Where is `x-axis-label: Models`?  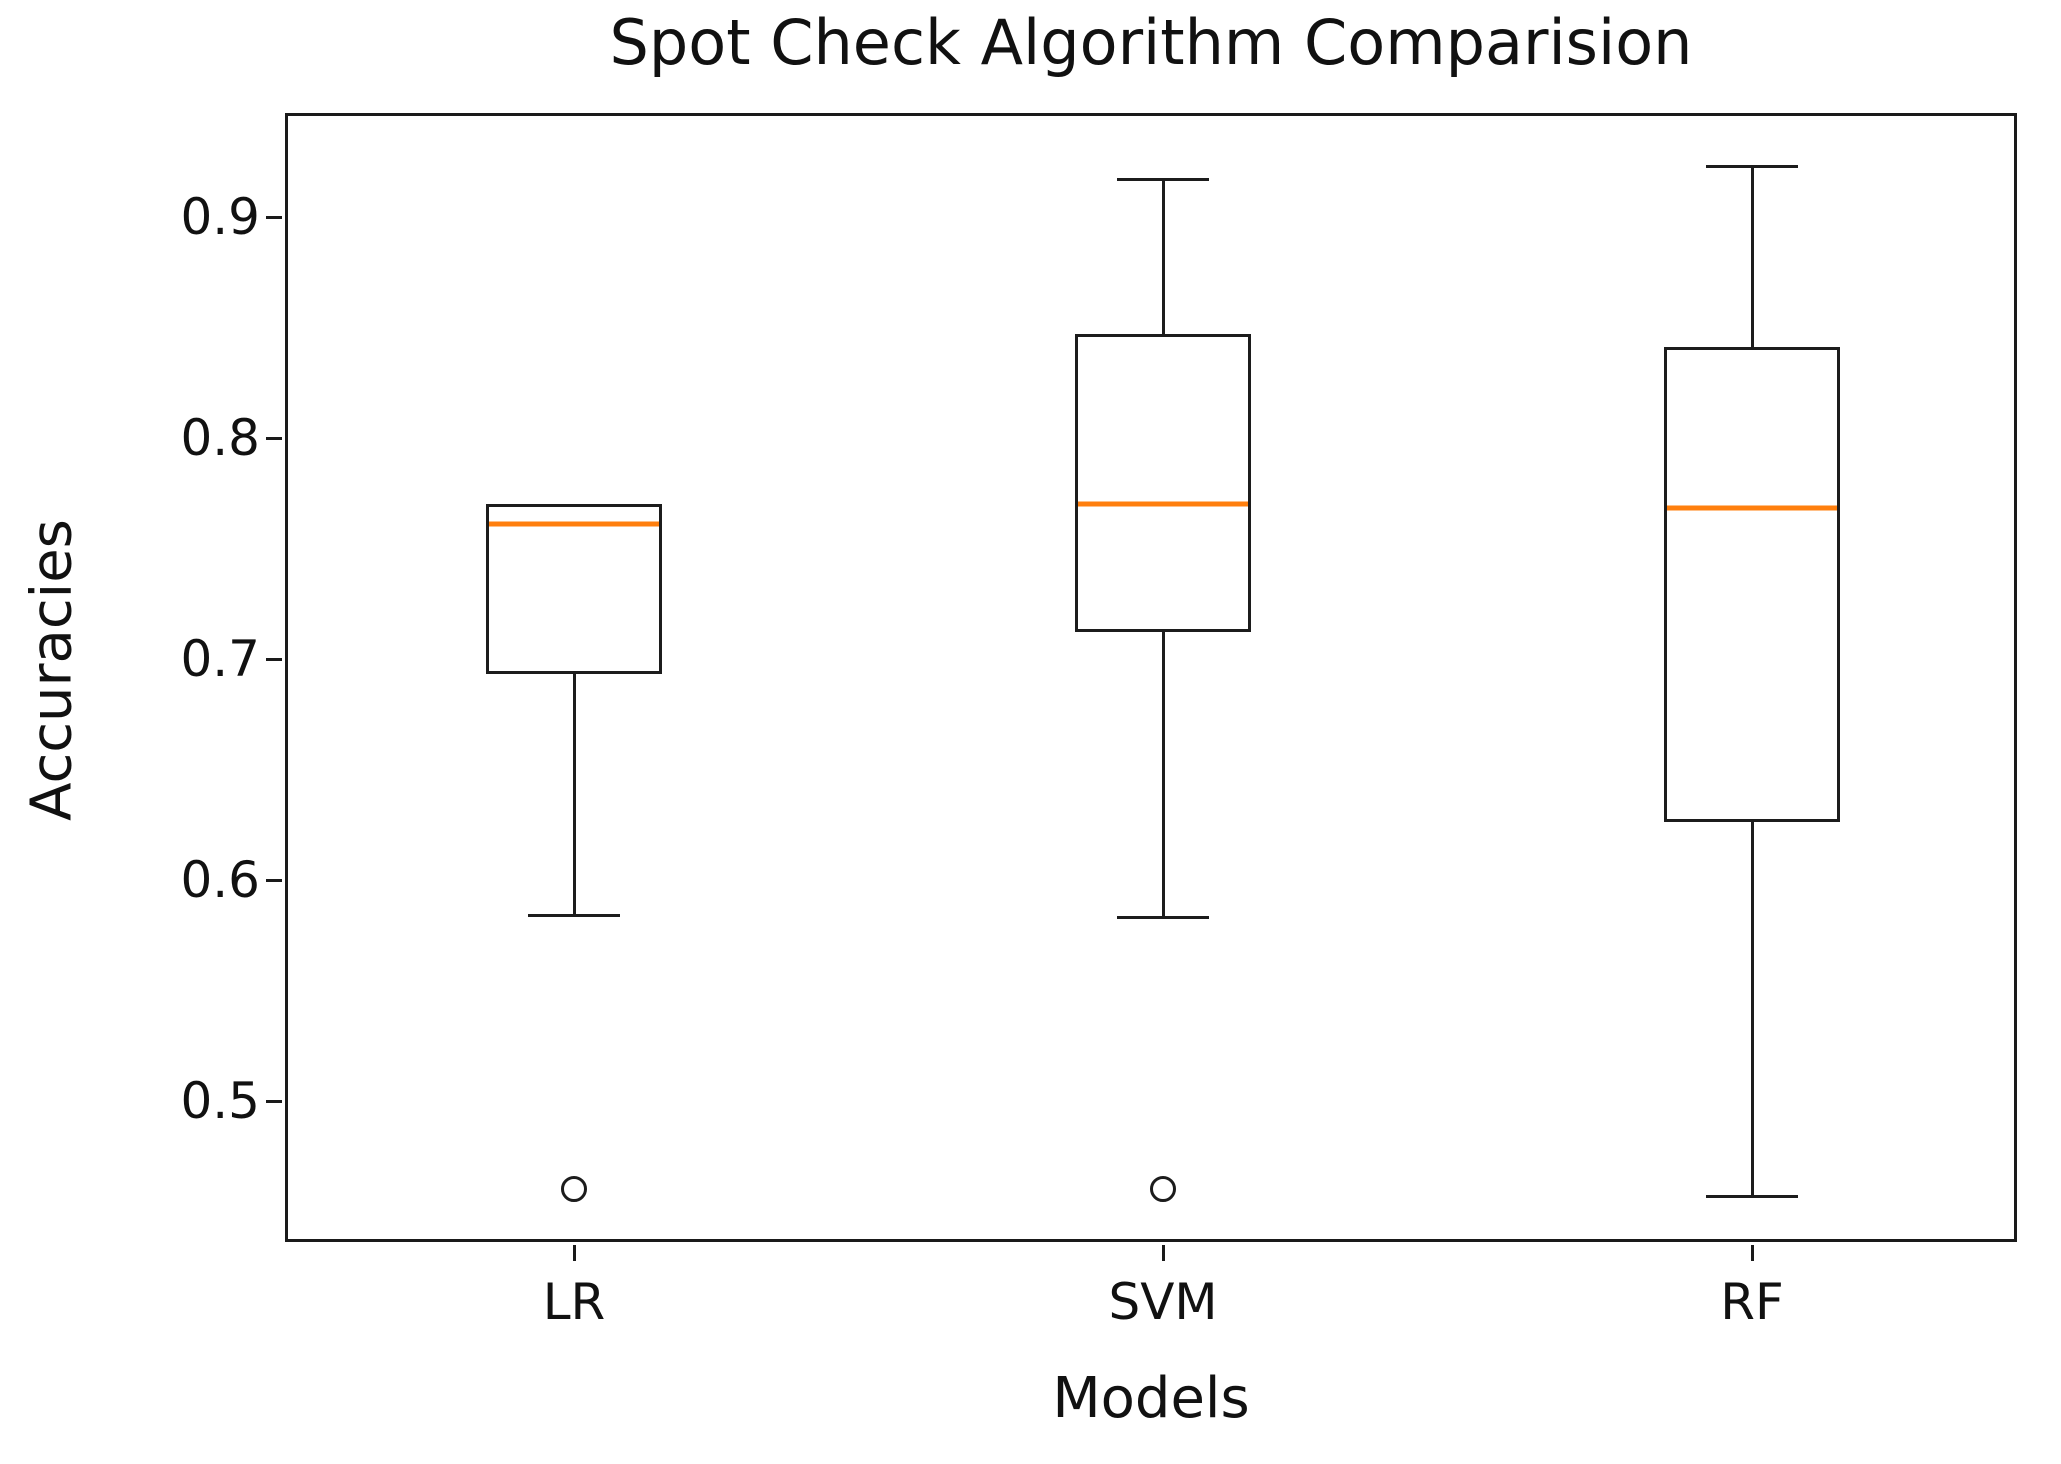
x-axis-label: Models is located at coordinates (1151, 1398).